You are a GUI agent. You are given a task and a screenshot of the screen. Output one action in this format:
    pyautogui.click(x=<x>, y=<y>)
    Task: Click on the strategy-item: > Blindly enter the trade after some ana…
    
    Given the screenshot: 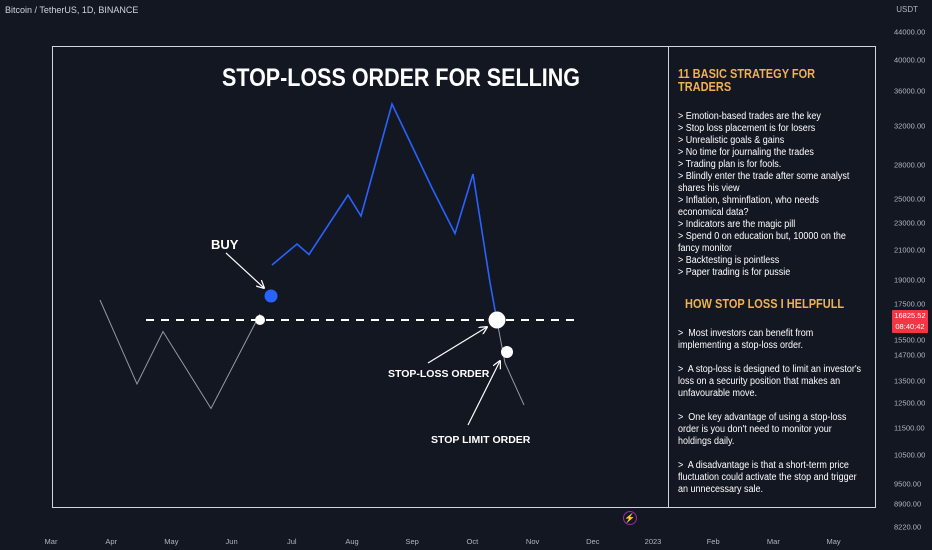 What is the action you would take?
    pyautogui.click(x=765, y=182)
    